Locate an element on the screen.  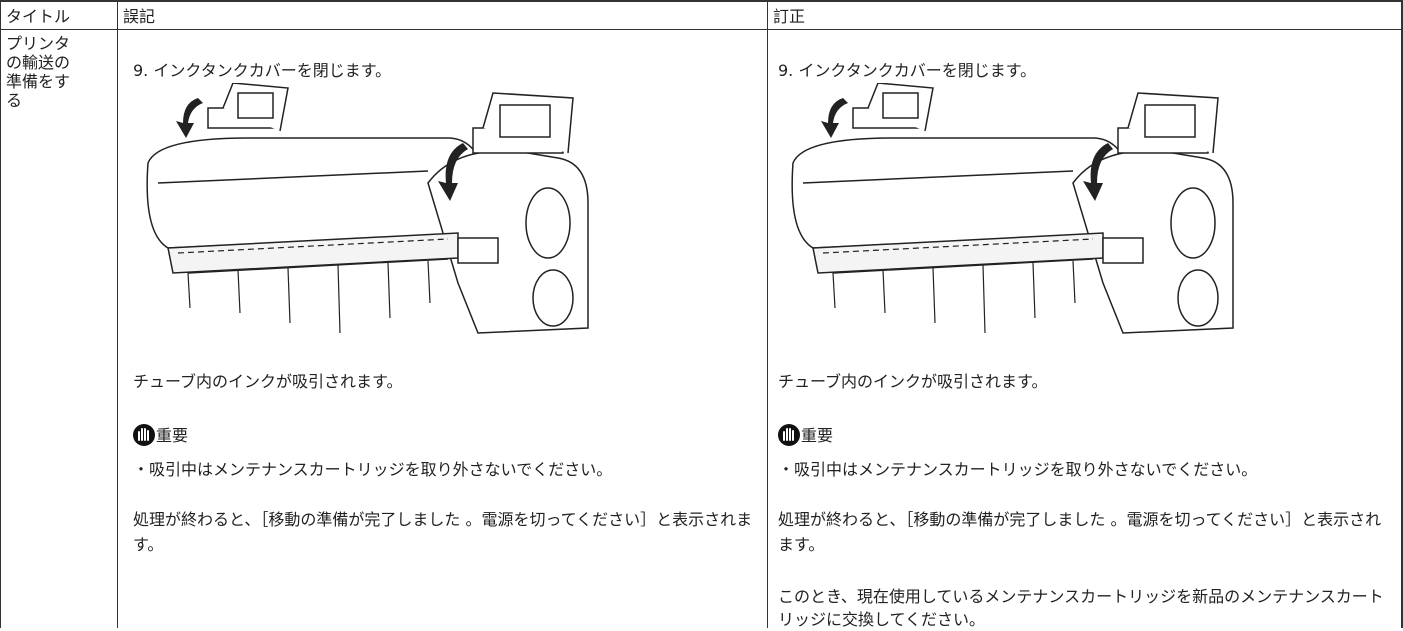
header-cell: 誤記 is located at coordinates (139, 16).